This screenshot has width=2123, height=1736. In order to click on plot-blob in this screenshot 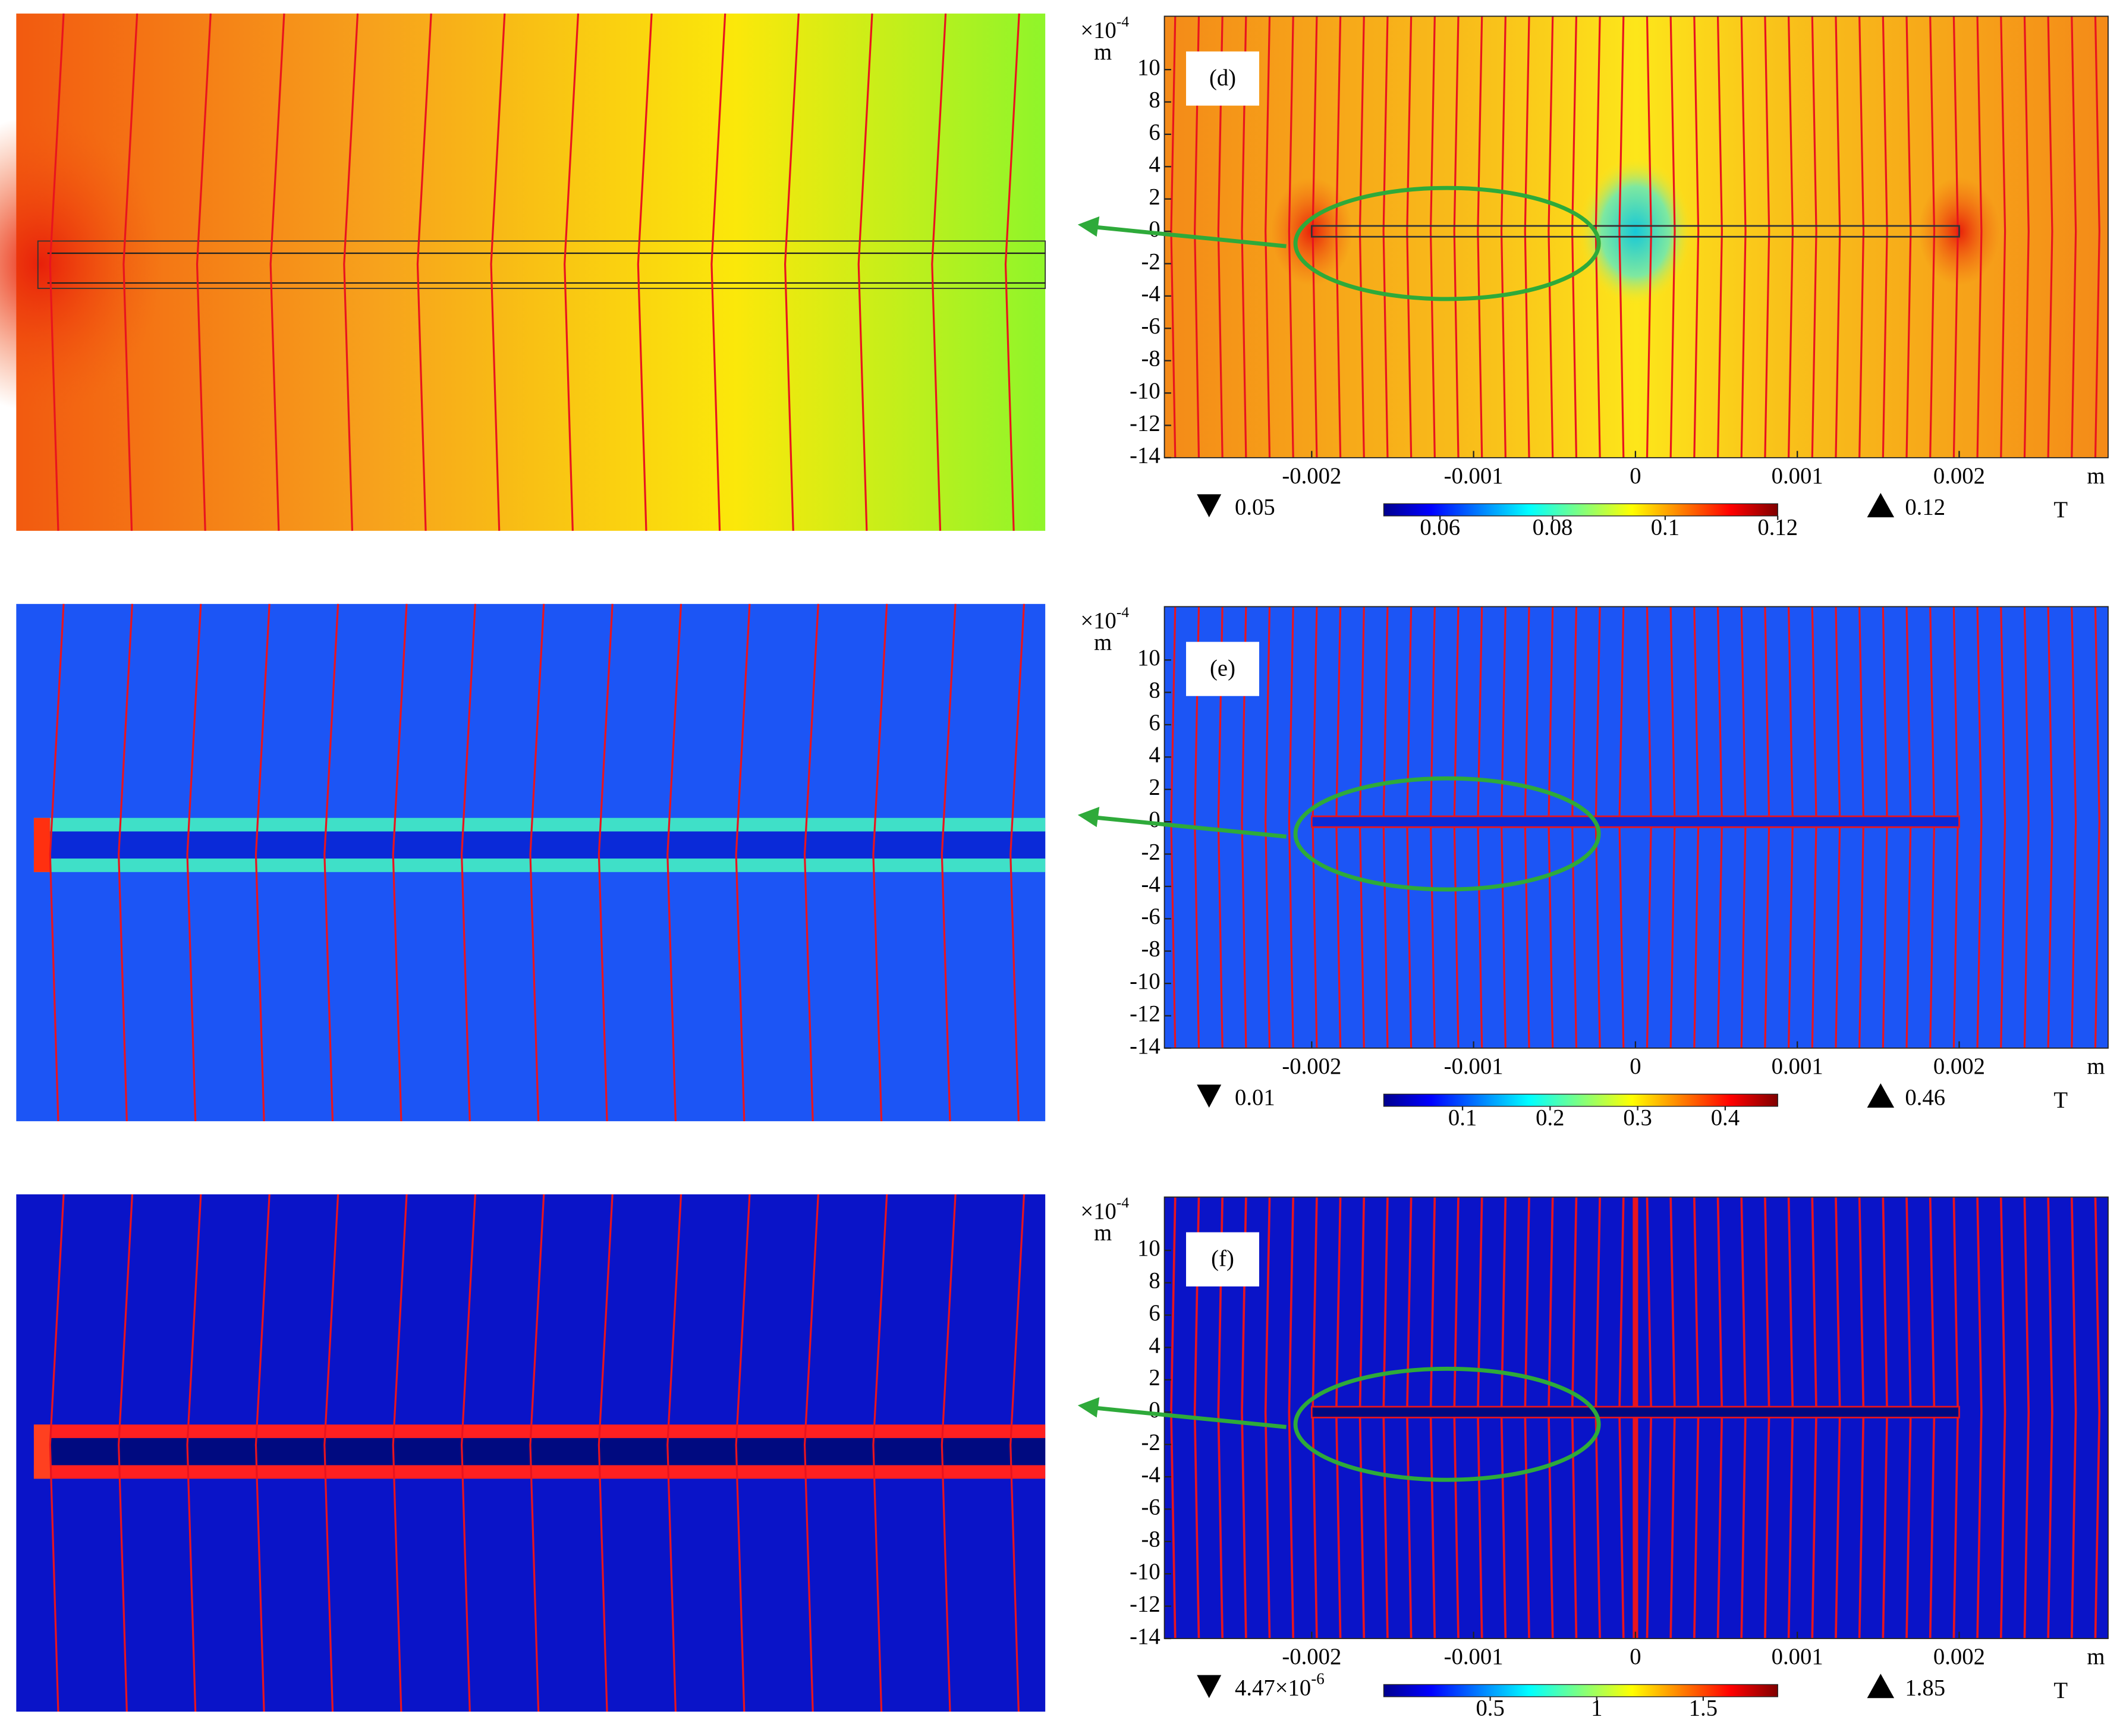, I will do `click(1635, 231)`.